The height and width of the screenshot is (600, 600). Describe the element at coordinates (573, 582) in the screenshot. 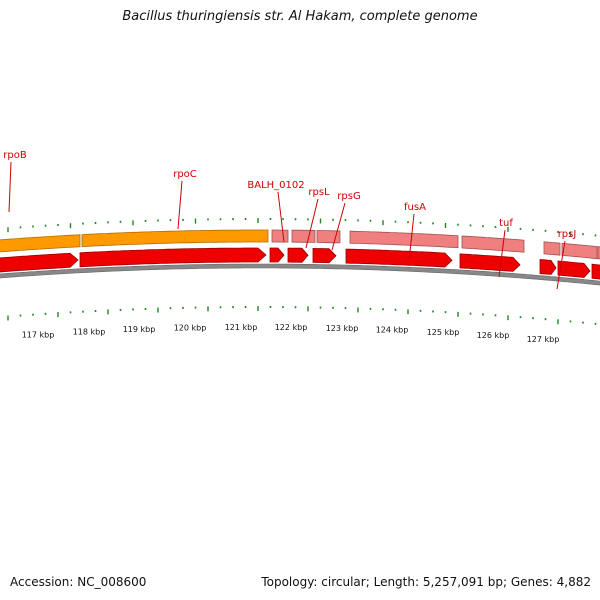

I see `genes-value: 4,882` at that location.